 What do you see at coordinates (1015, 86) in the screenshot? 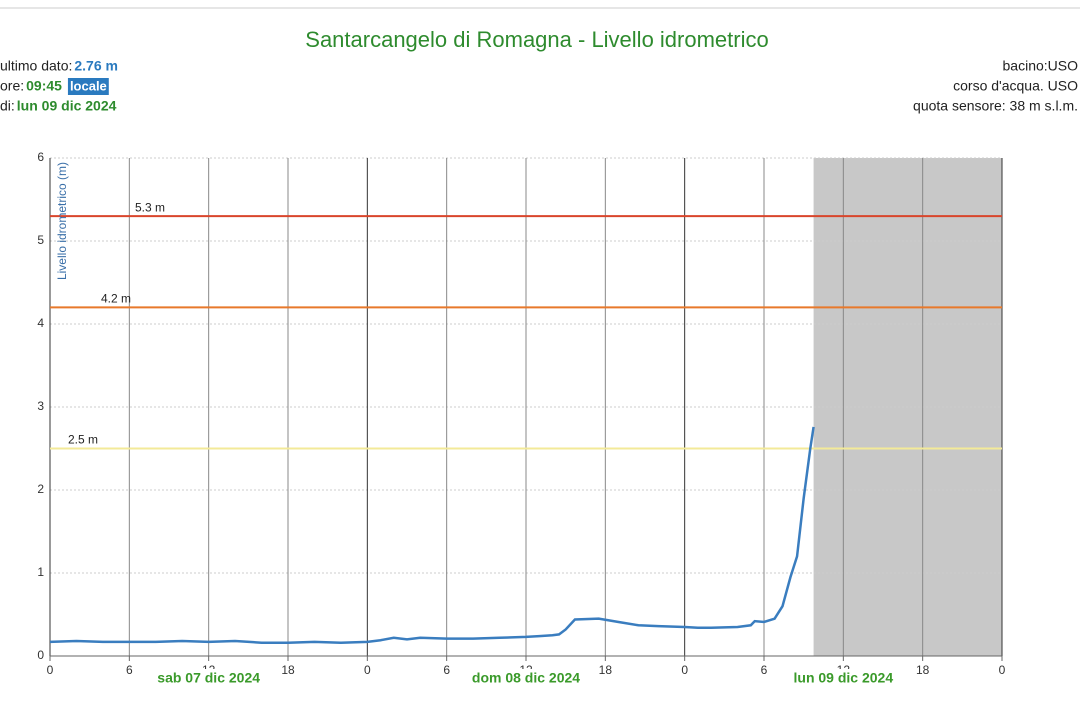
I see `info-right: corso d'acqua. USO` at bounding box center [1015, 86].